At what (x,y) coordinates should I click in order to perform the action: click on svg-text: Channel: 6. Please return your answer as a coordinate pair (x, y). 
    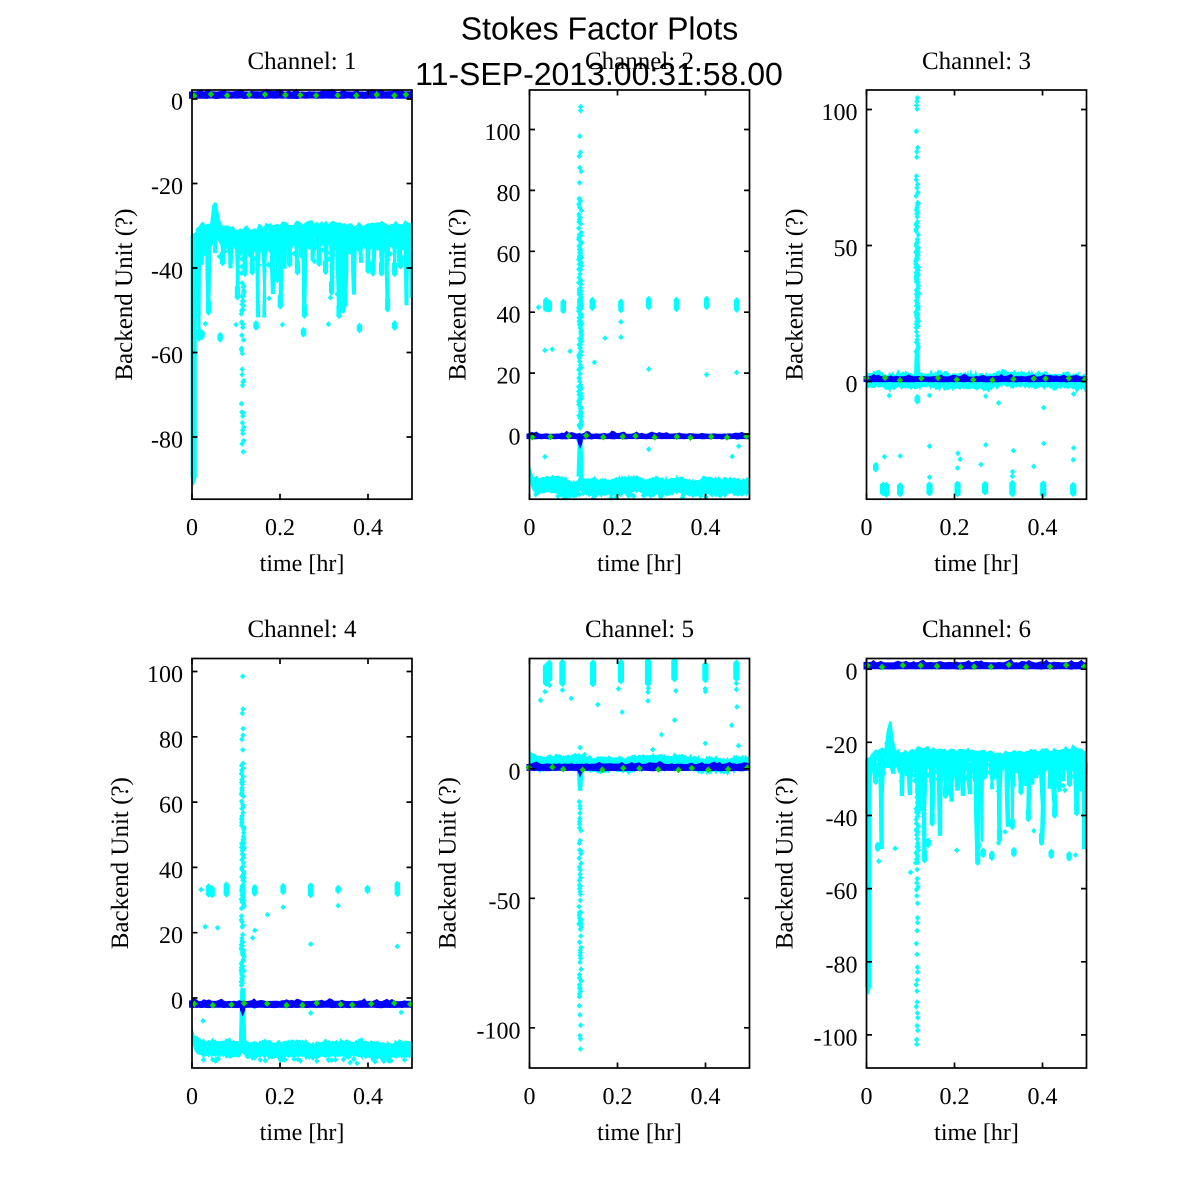
    Looking at the image, I should click on (976, 629).